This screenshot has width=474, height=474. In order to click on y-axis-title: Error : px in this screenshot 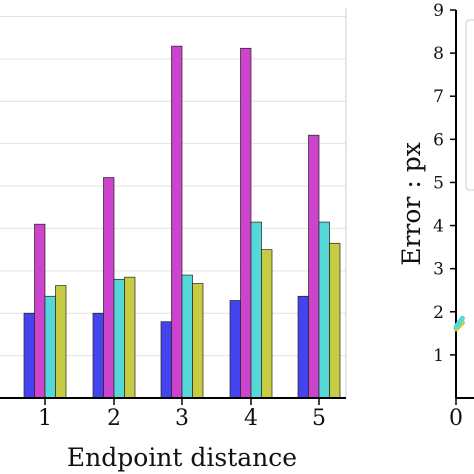, I will do `click(411, 204)`.